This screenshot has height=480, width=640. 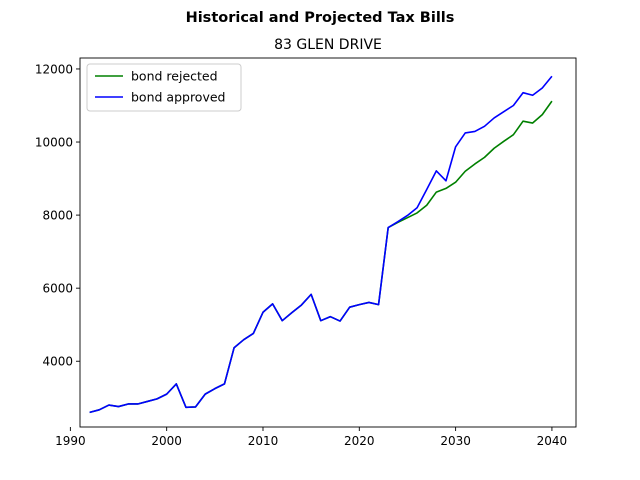 I want to click on x-tick-label: 2030, so click(x=455, y=441).